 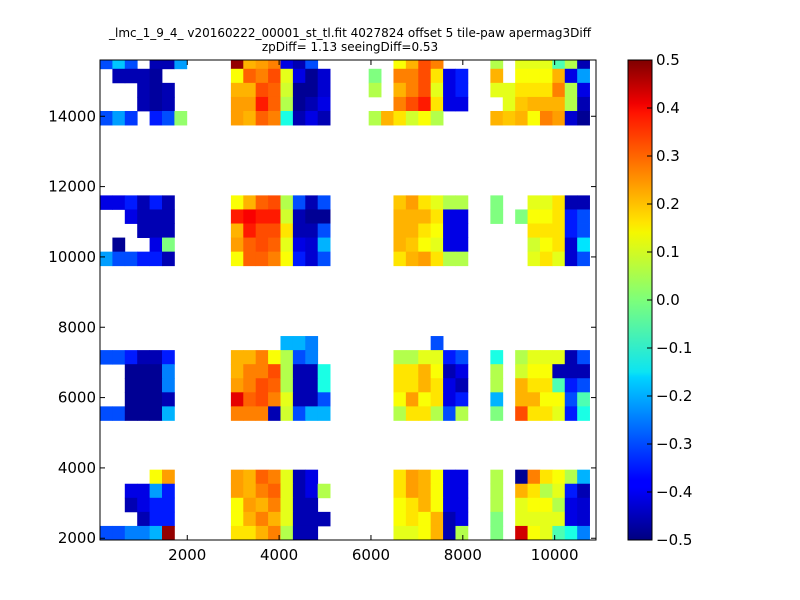 What do you see at coordinates (674, 396) in the screenshot?
I see `colorbar-tick-label: −0.2` at bounding box center [674, 396].